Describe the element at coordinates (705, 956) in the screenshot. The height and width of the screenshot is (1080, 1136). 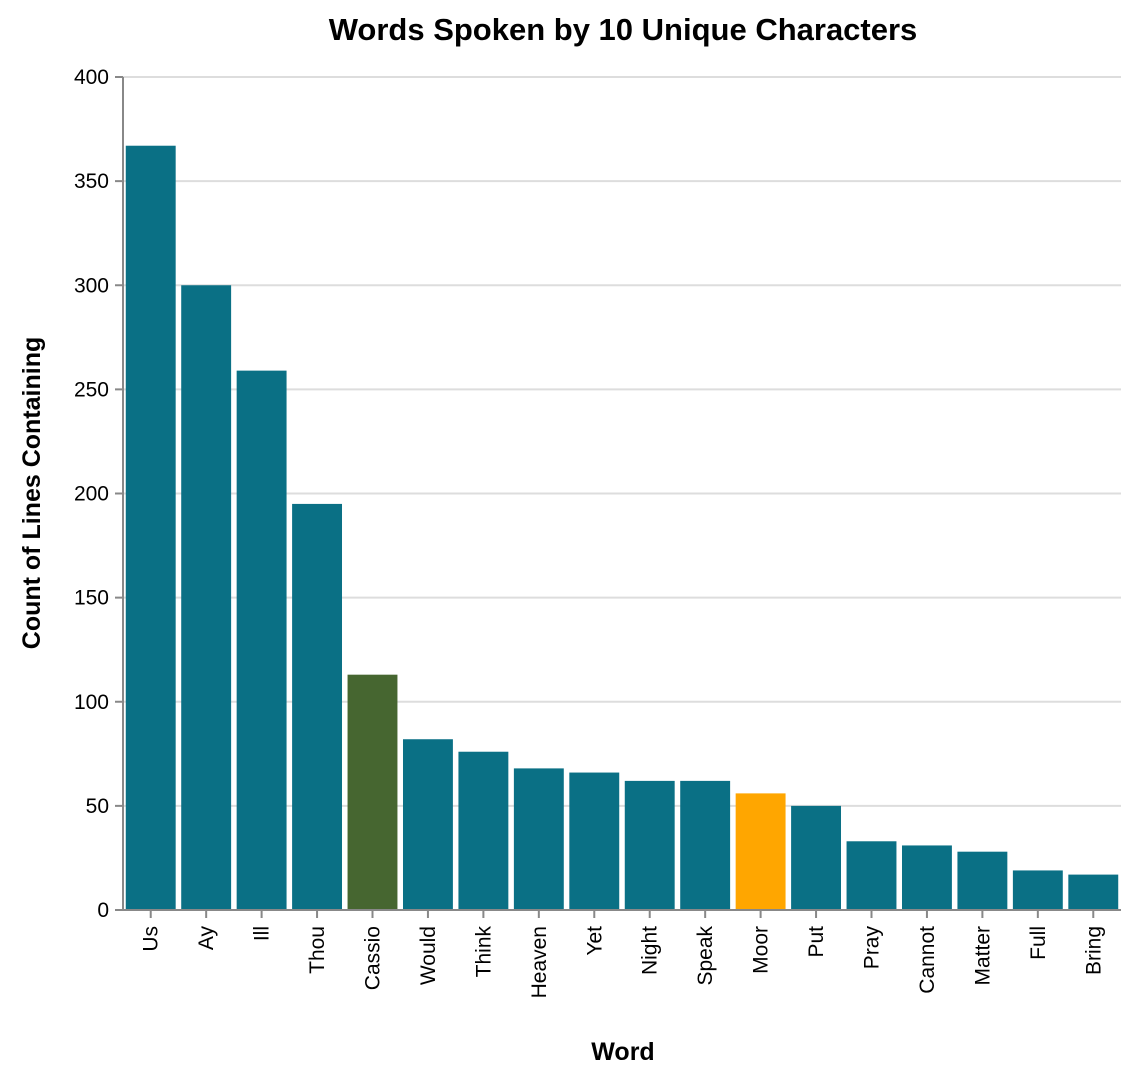
I see `x-tick-label: Speak` at that location.